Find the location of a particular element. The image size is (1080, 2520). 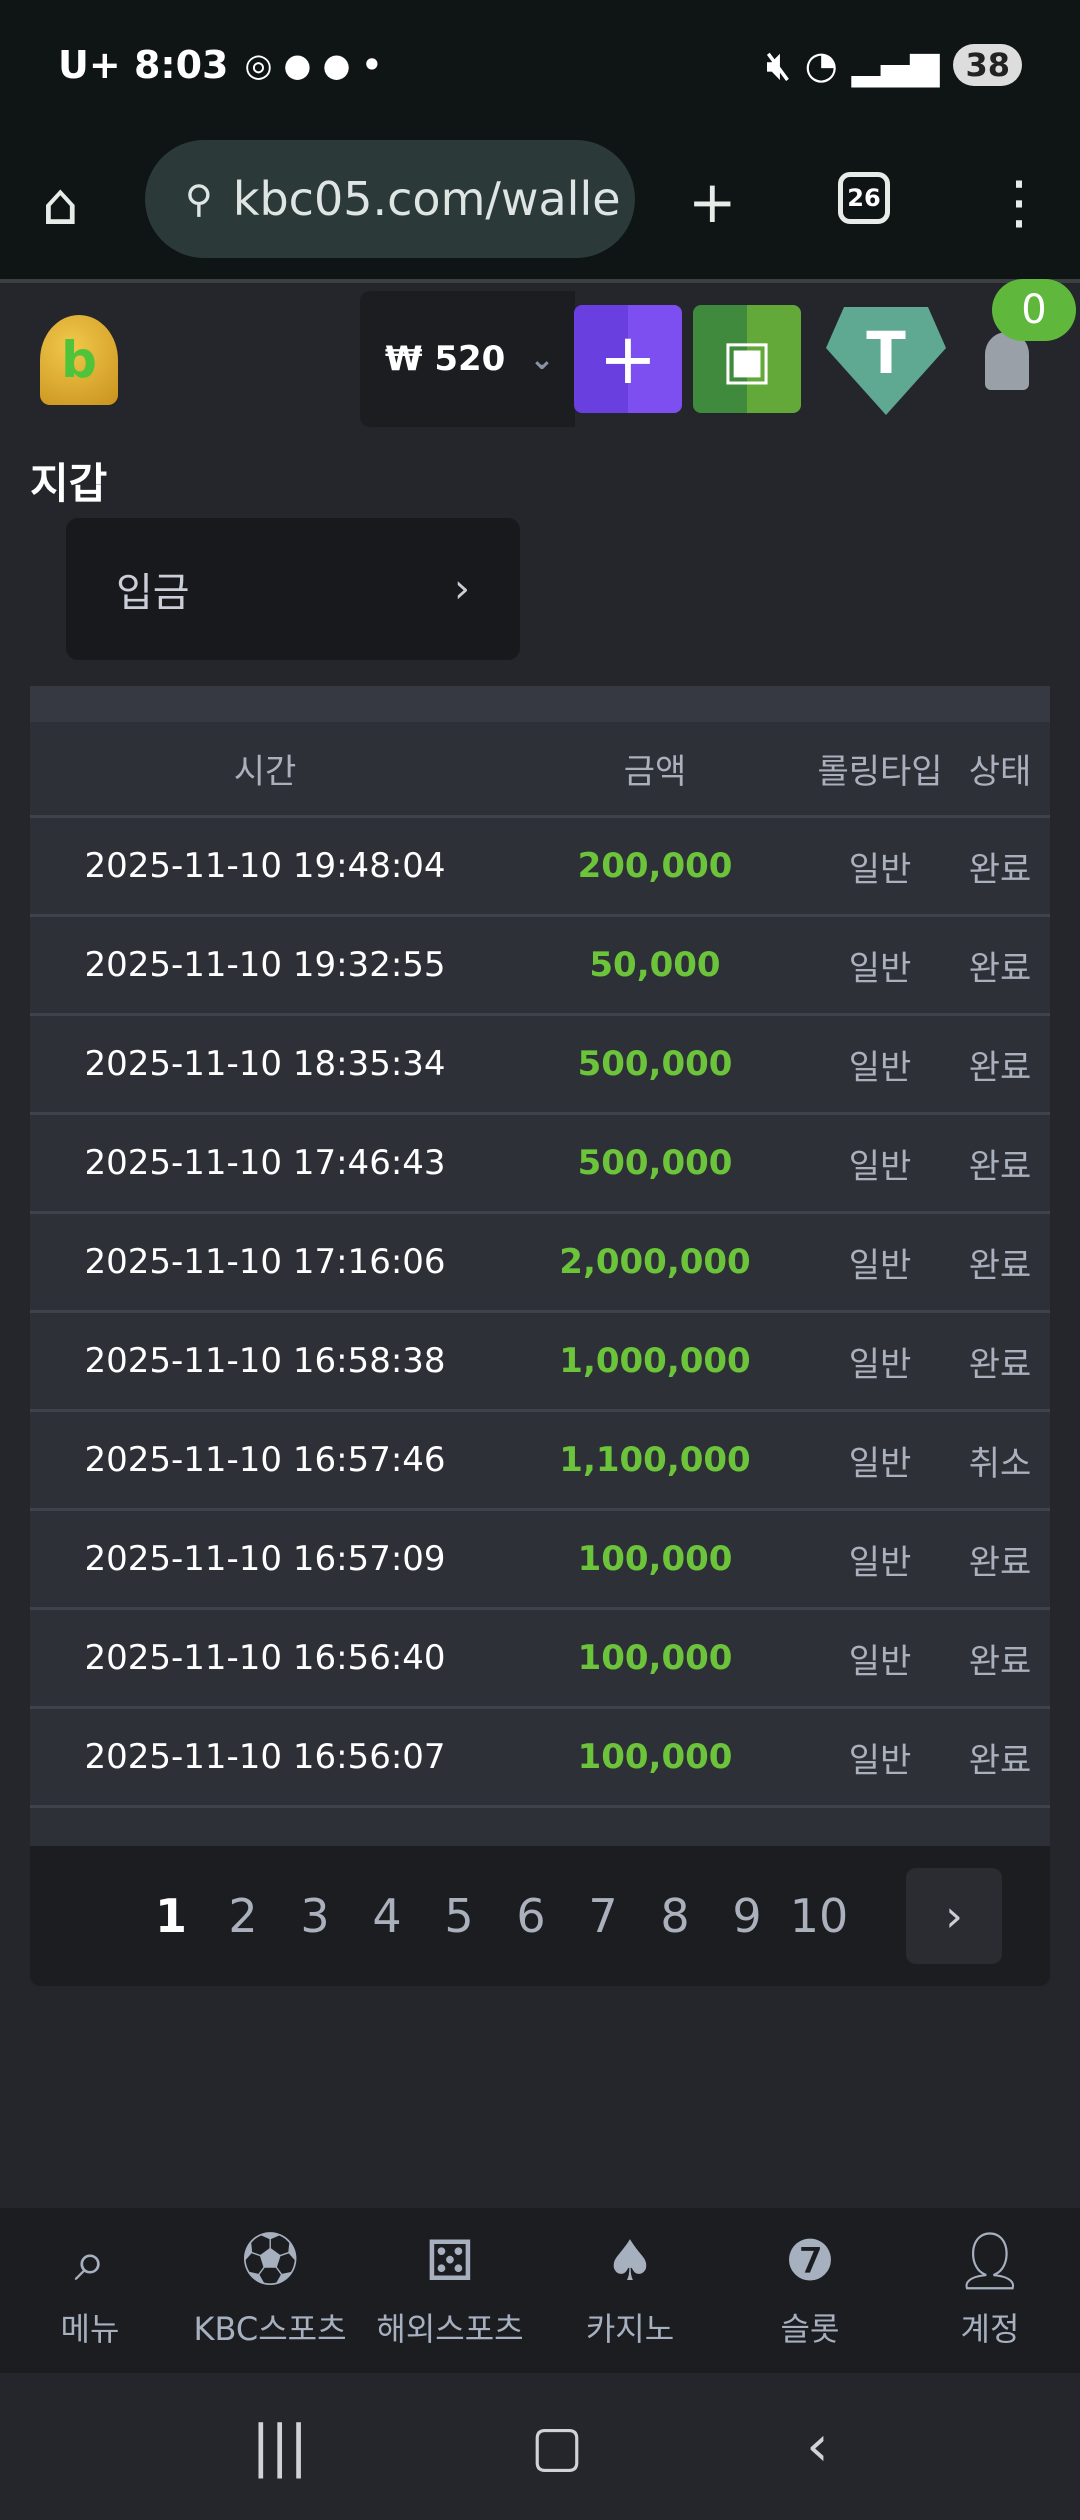

page-8: 8 is located at coordinates (675, 1916).